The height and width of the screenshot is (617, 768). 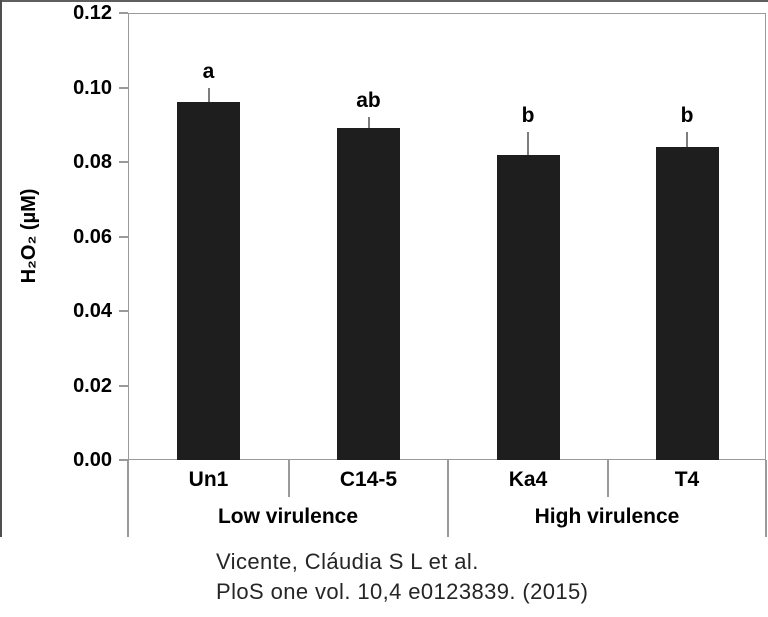 What do you see at coordinates (607, 516) in the screenshot?
I see `group-label: High virulence` at bounding box center [607, 516].